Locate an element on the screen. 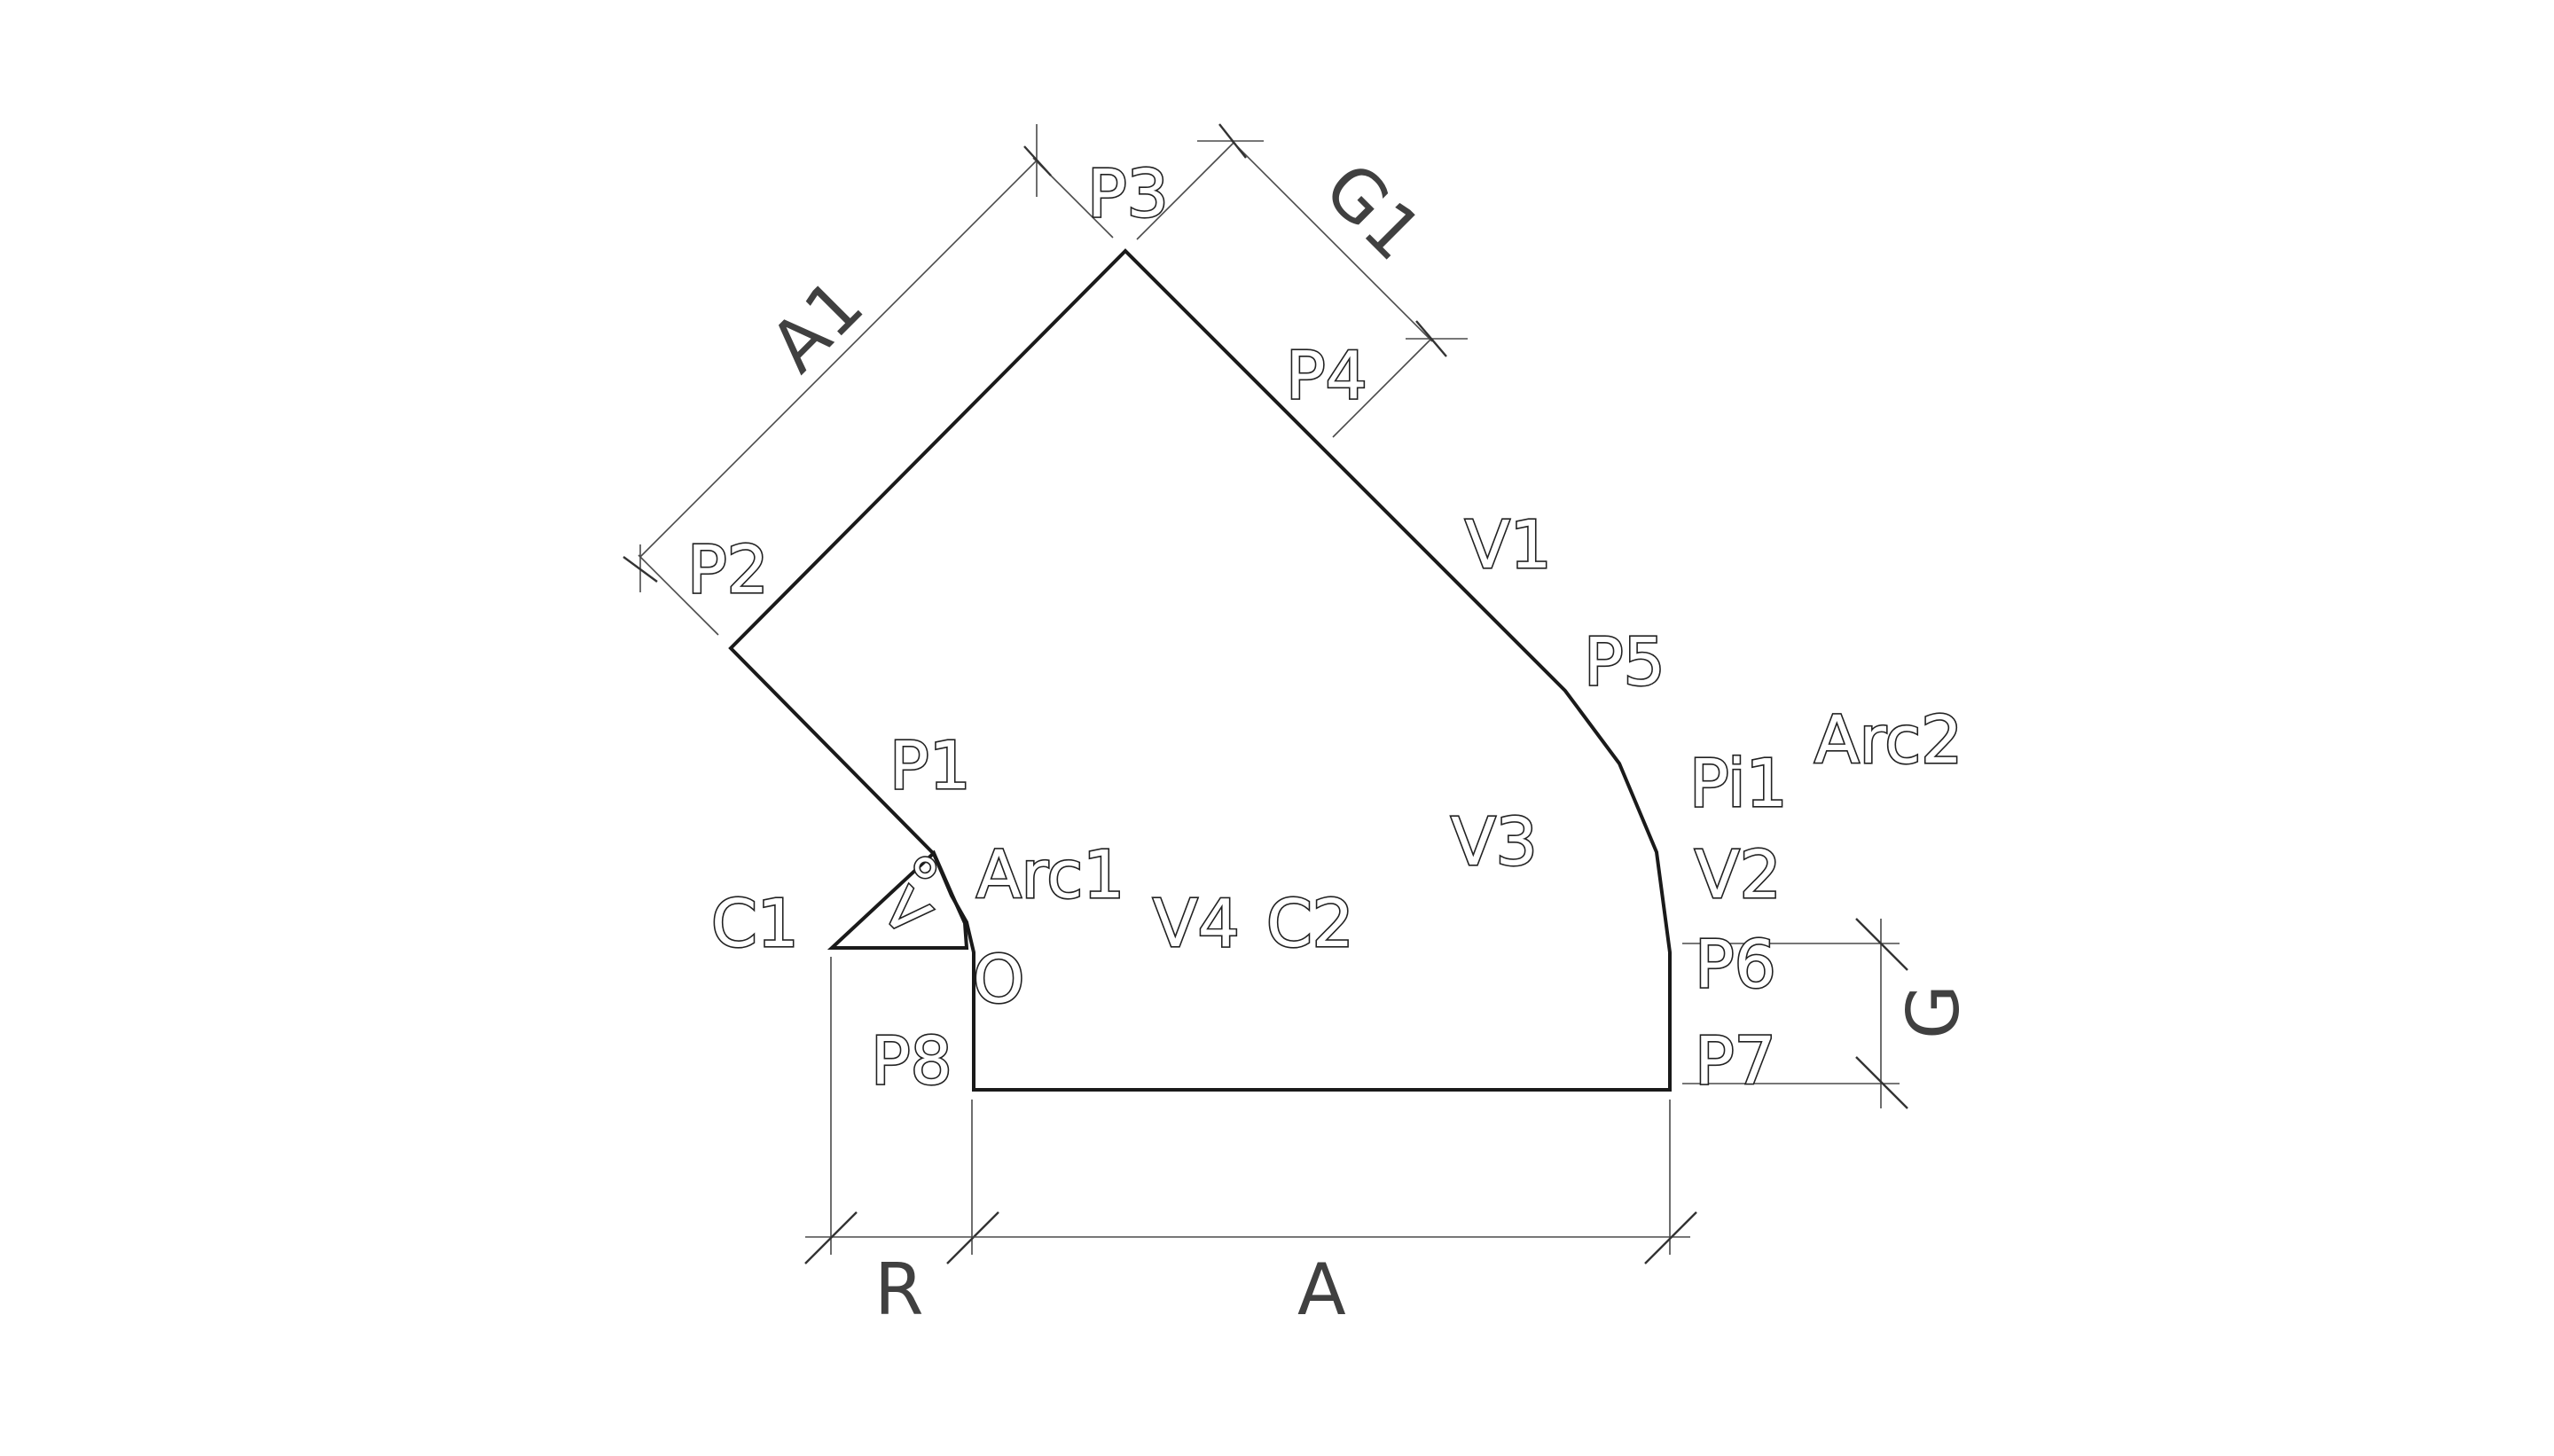 Image resolution: width=2554 pixels, height=1456 pixels. label-p3: P3 is located at coordinates (1128, 194).